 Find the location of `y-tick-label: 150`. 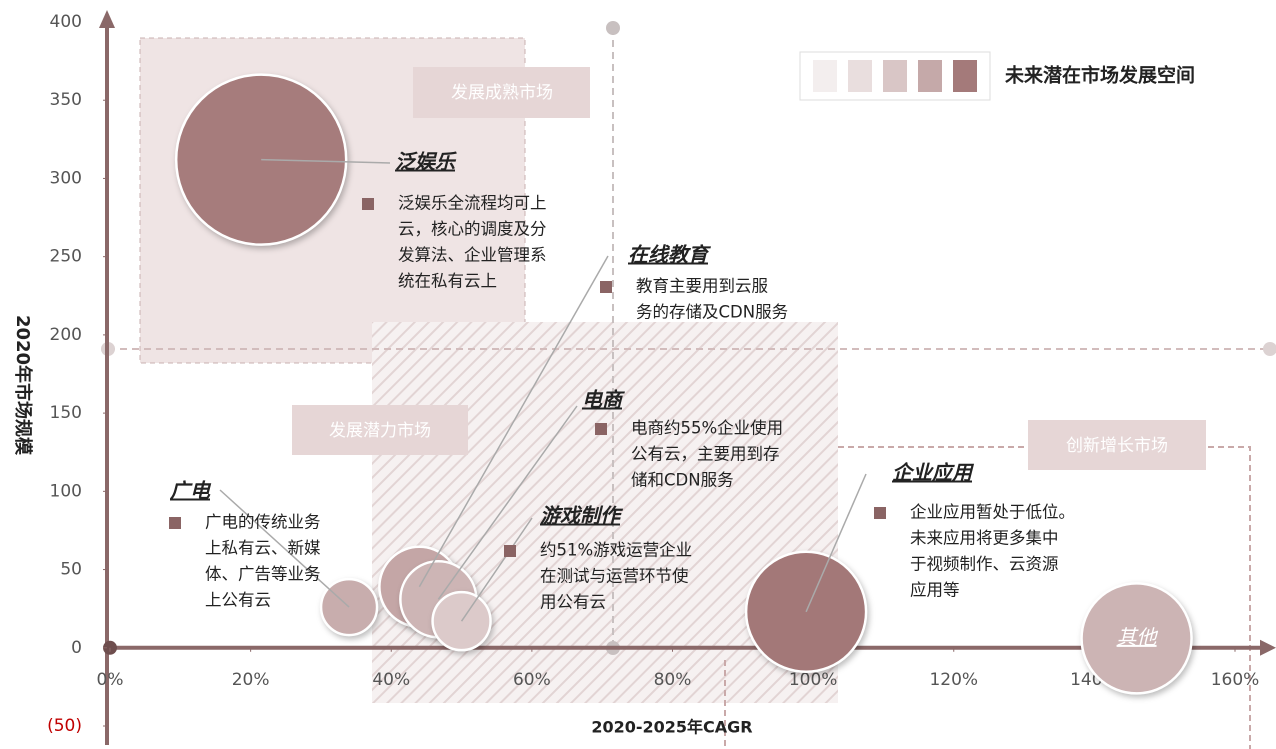

y-tick-label: 150 is located at coordinates (66, 413).